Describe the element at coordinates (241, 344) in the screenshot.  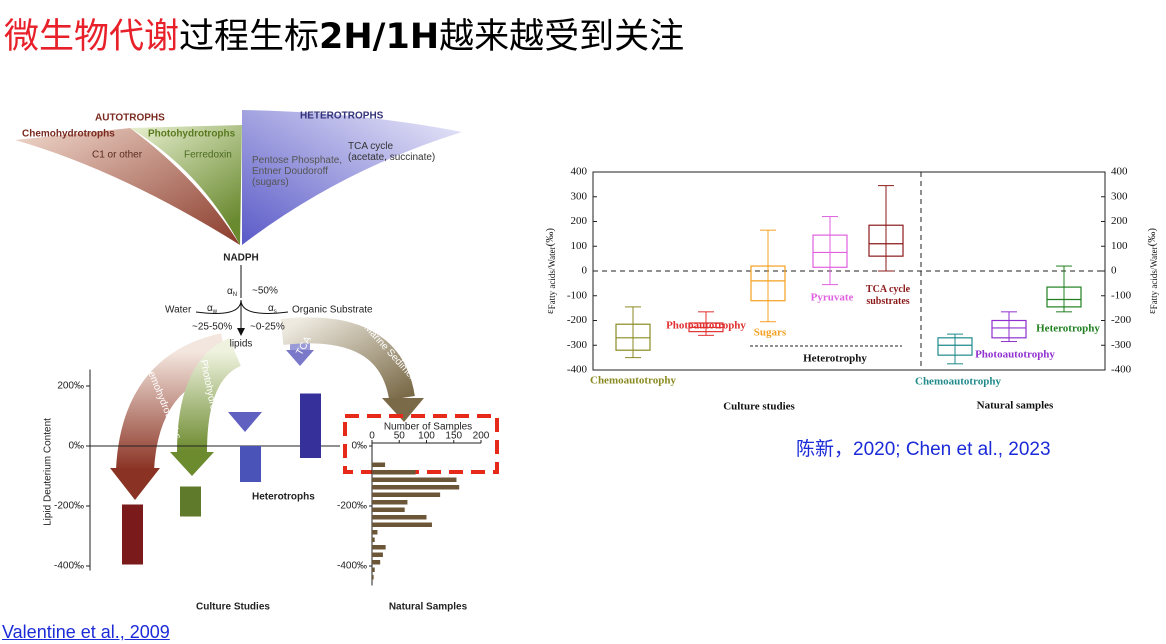
I see `label: lipids` at that location.